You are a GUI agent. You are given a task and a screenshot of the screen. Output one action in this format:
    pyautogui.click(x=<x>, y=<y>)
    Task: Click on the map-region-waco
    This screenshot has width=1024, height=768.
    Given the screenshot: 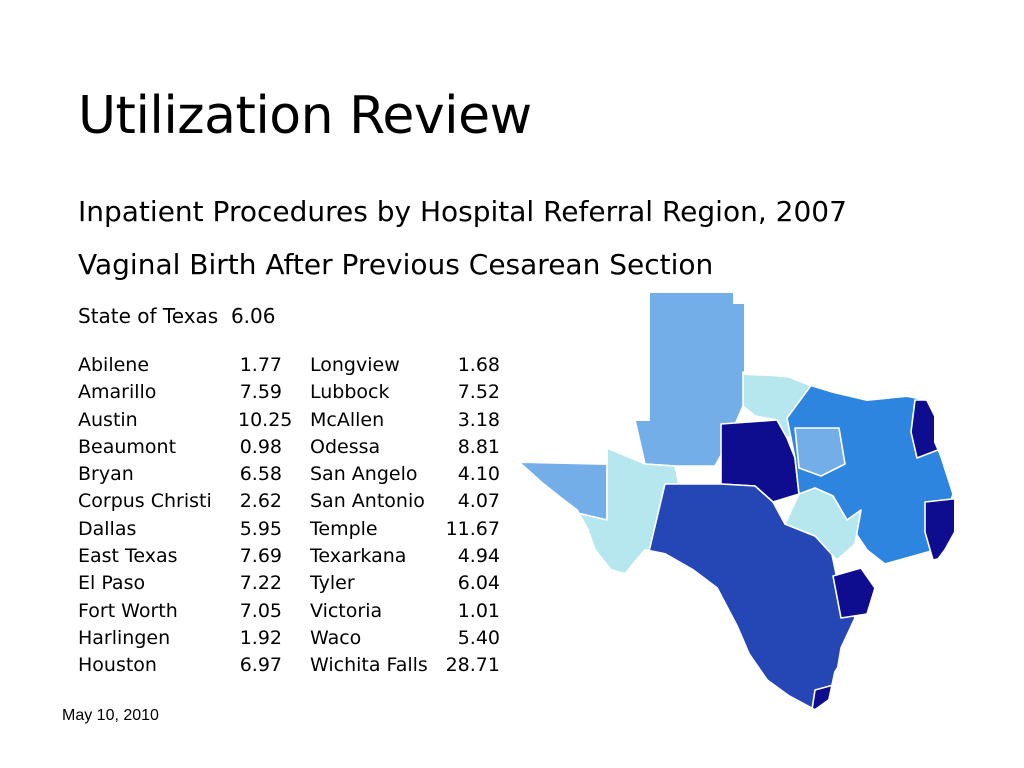 What is the action you would take?
    pyautogui.click(x=820, y=452)
    